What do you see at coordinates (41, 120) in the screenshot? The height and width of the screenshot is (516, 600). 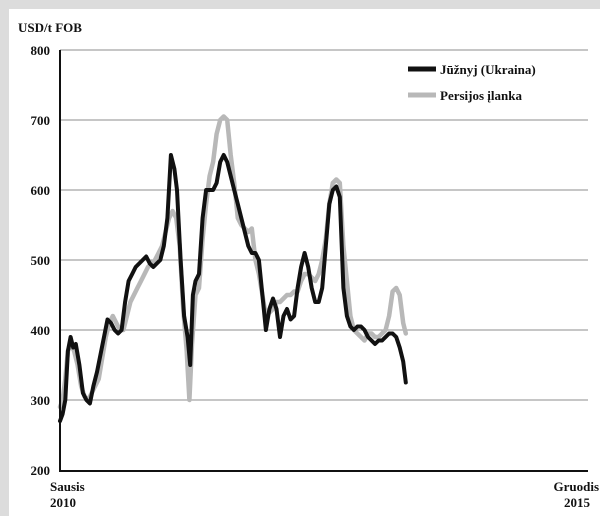 I see `y-tick-label-700: 700` at bounding box center [41, 120].